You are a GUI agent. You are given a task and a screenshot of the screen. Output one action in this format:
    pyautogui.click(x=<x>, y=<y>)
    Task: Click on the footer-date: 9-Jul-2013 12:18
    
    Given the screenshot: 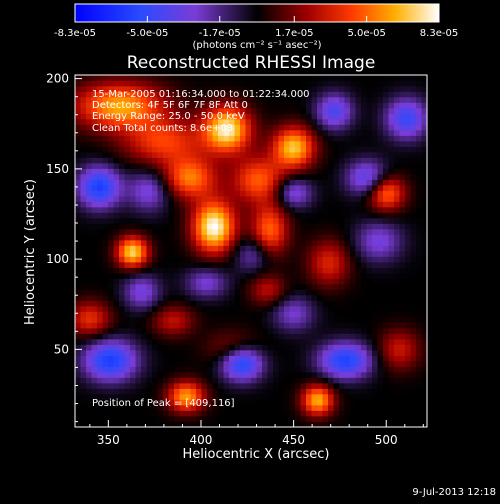 What is the action you would take?
    pyautogui.click(x=454, y=492)
    